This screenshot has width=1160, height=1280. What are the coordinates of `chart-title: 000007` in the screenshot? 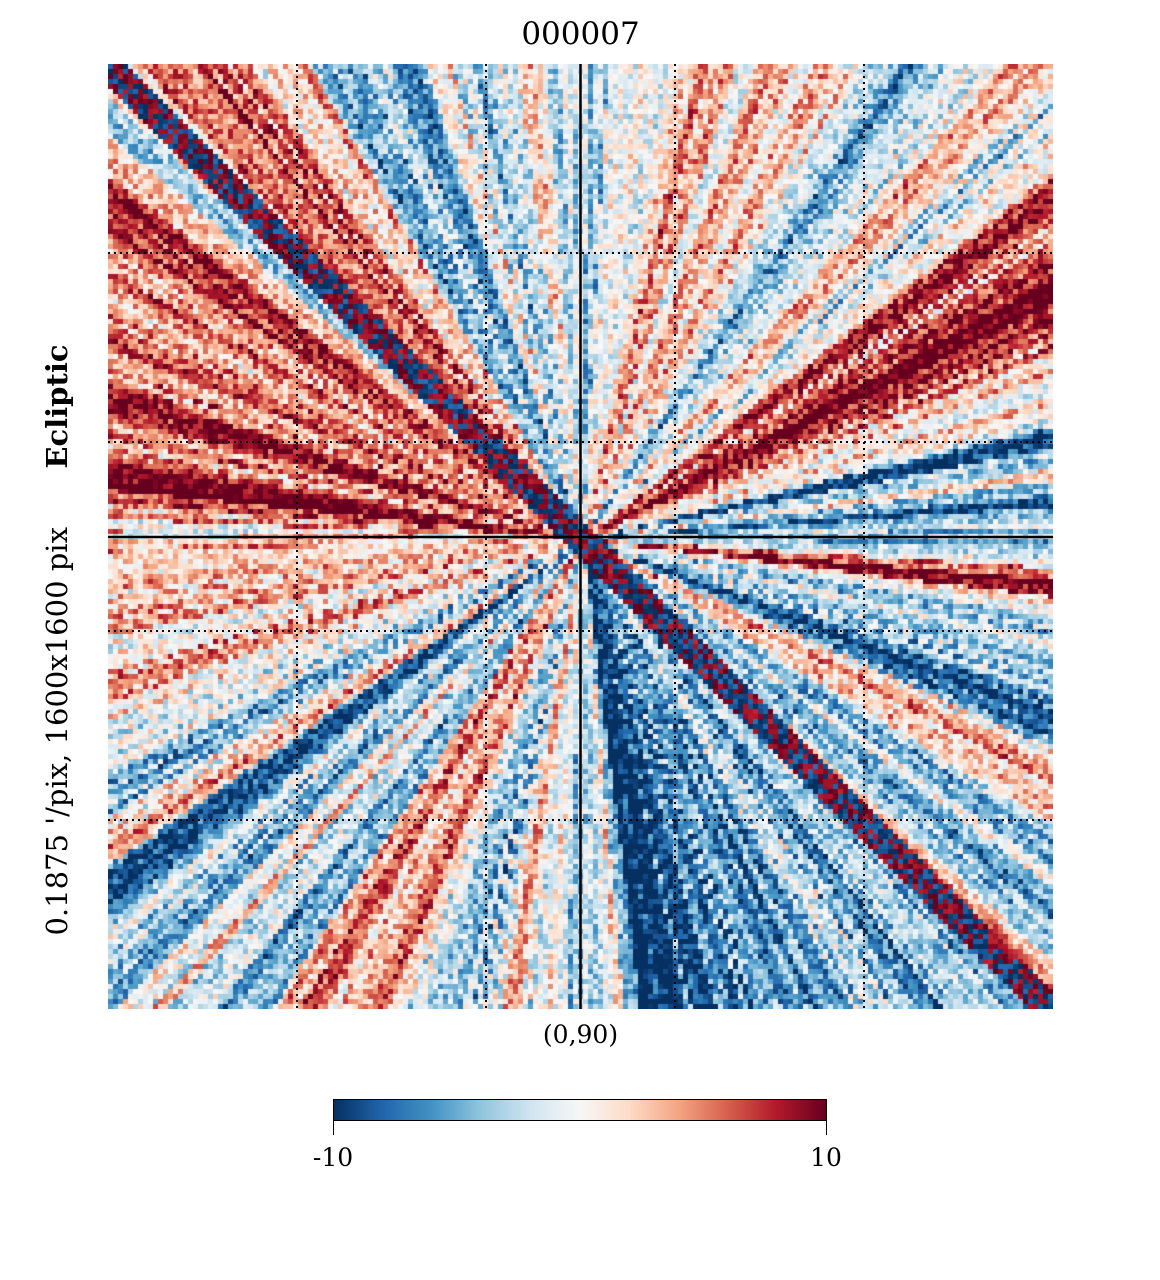 It's located at (580, 34).